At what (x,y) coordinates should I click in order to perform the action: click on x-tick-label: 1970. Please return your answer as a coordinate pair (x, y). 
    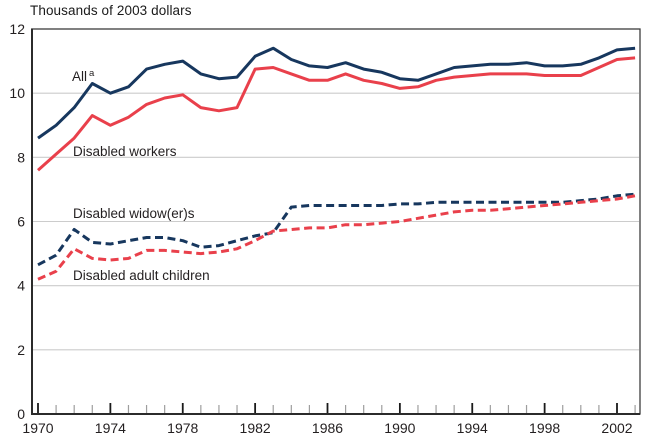
    Looking at the image, I should click on (37, 428).